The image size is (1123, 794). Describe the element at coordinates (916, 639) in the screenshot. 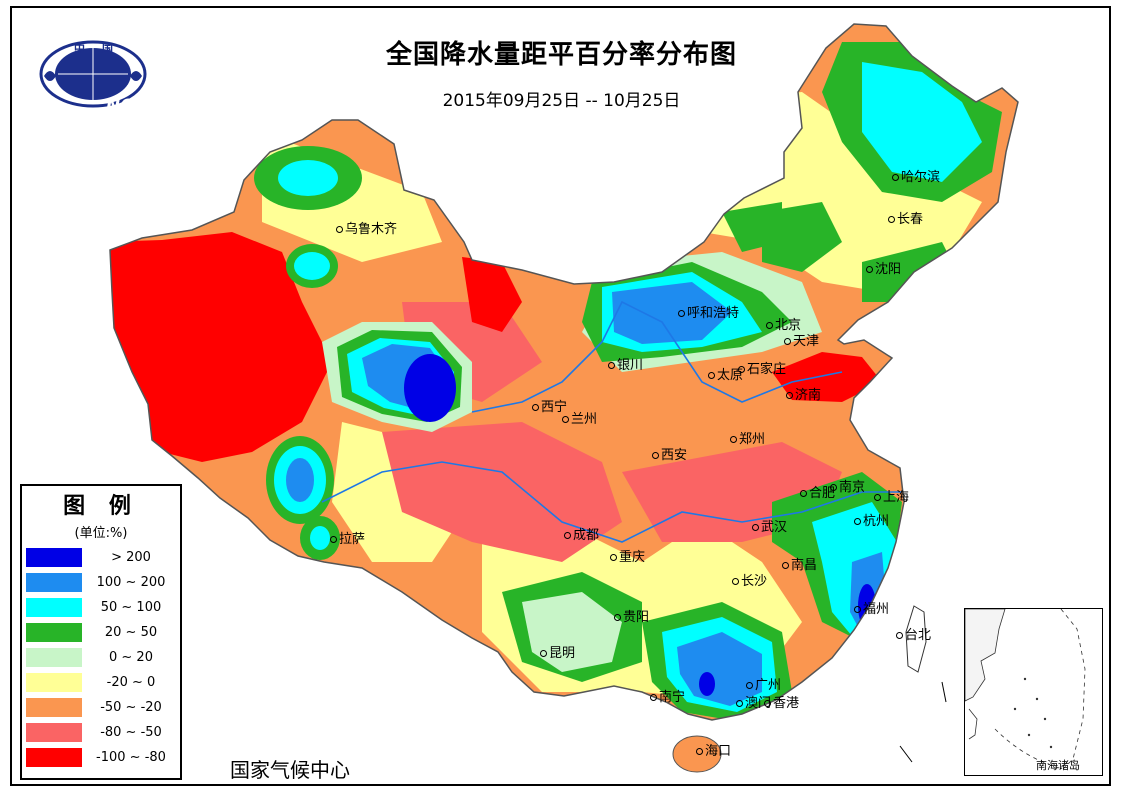

I see `taiwan-outline` at that location.